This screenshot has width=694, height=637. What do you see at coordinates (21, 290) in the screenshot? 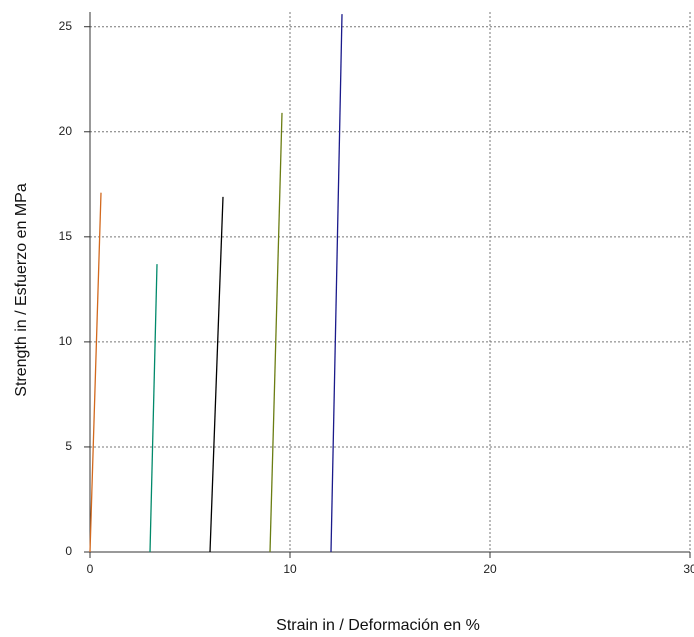
I see `y-axis-title: Strength in / Esfuerzo en MPa` at bounding box center [21, 290].